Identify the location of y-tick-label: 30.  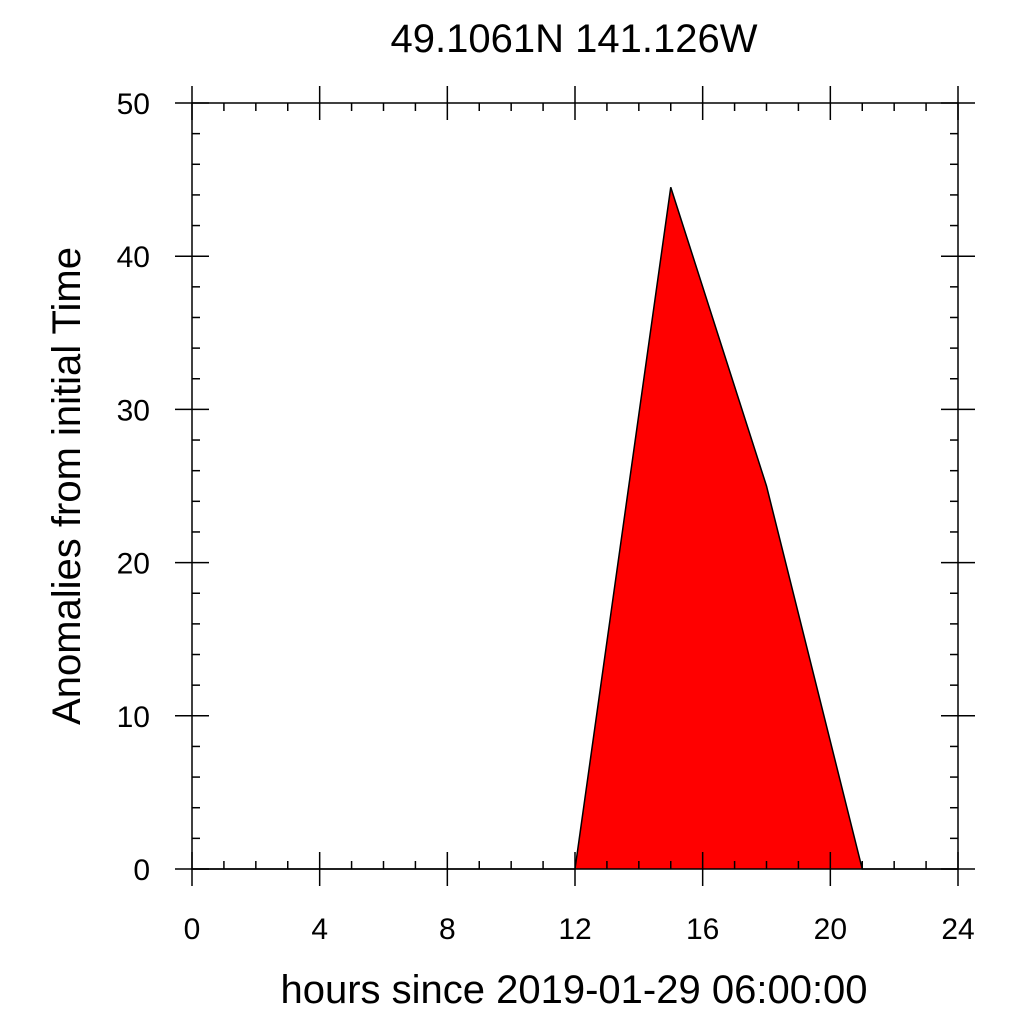
(133, 410).